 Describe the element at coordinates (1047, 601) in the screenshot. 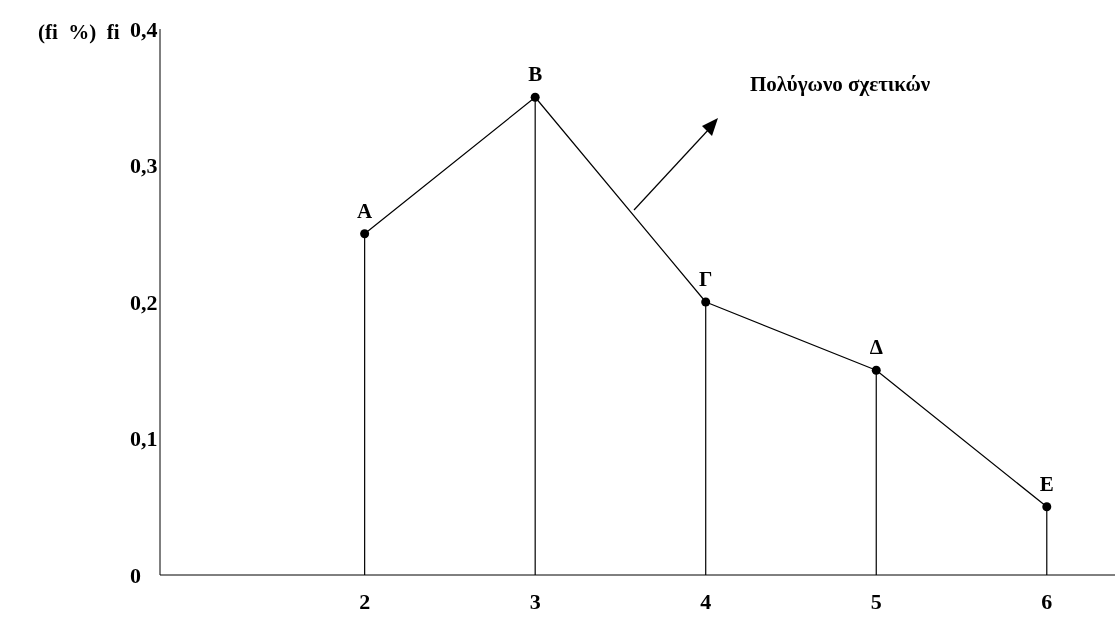

I see `x-tick-label: 6` at that location.